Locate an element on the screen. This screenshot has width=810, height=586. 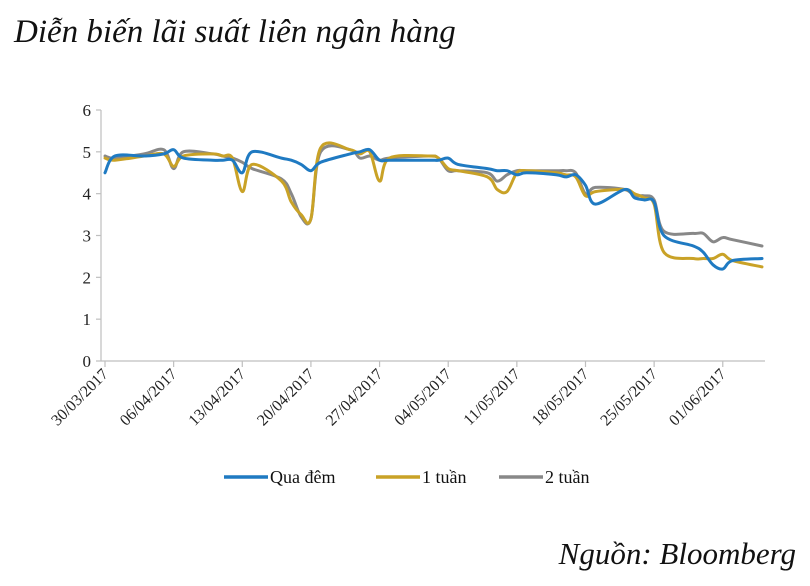
y-tick-label: 4 is located at coordinates (87, 194).